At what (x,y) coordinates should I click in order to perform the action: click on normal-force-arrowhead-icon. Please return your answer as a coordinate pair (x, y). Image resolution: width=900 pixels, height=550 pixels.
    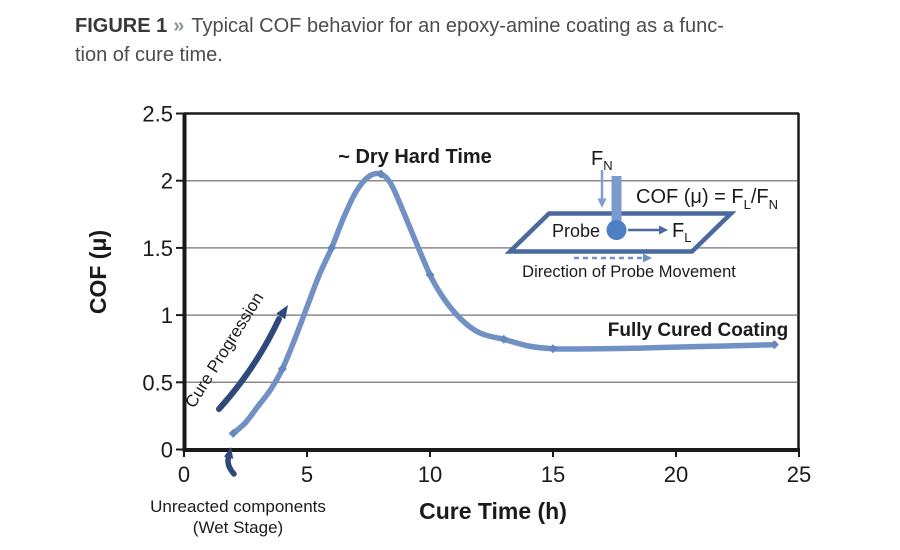
    Looking at the image, I should click on (602, 203).